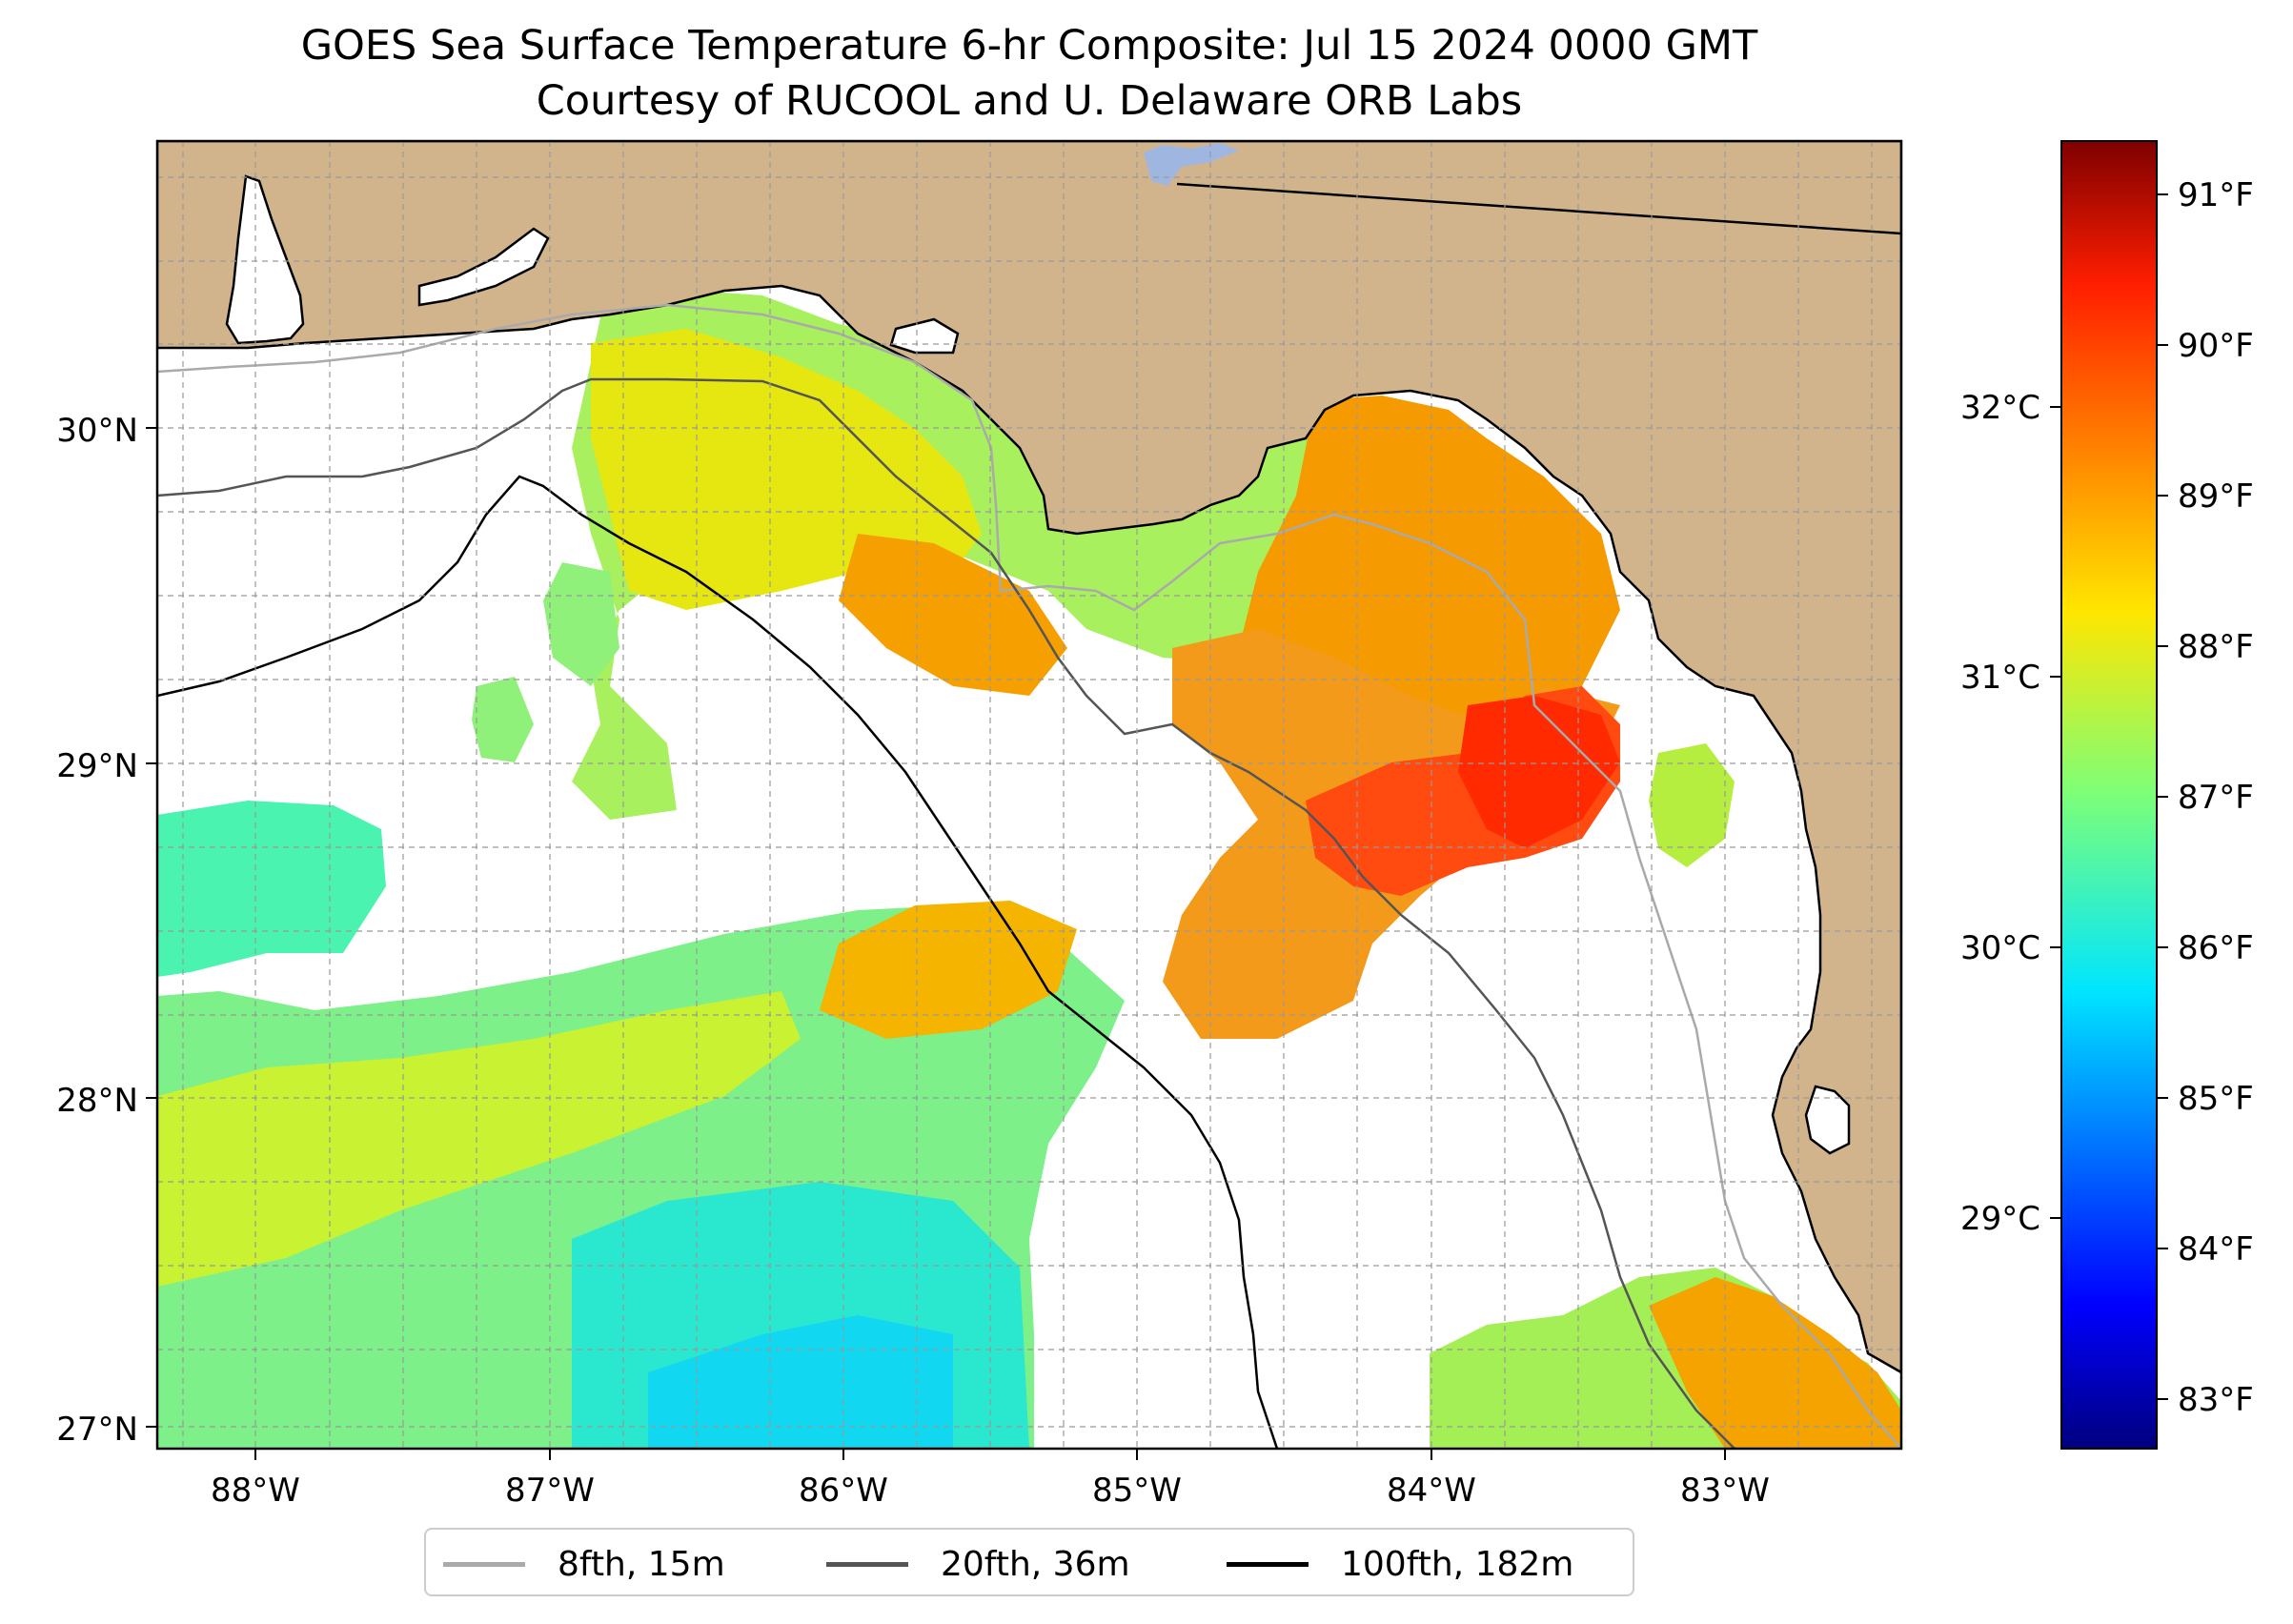  What do you see at coordinates (1137, 1491) in the screenshot?
I see `lon-label-85w: 85°W` at bounding box center [1137, 1491].